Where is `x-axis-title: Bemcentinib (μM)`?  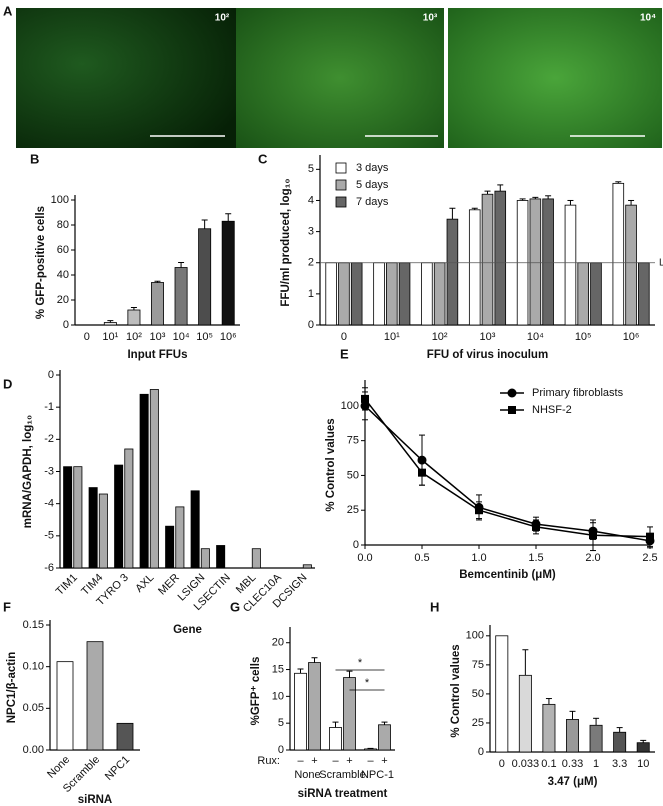
x-axis-title: Bemcentinib (μM) is located at coordinates (507, 575).